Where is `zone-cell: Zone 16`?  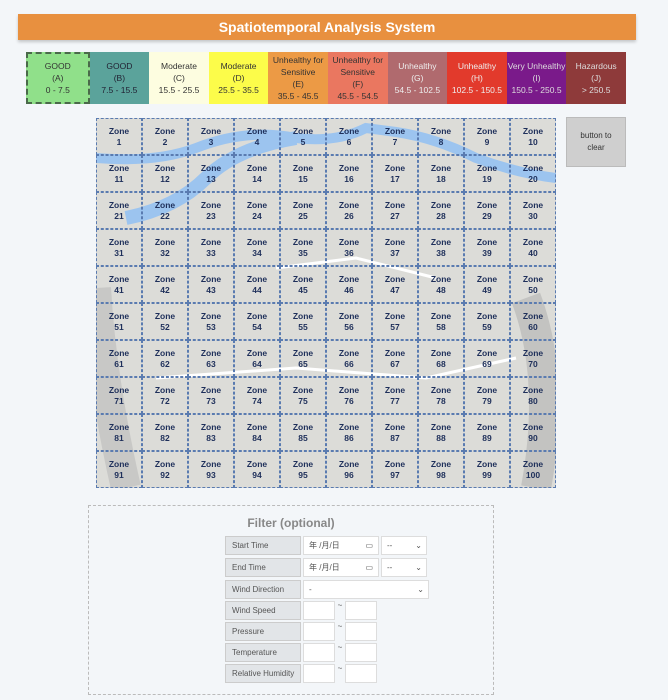 zone-cell: Zone 16 is located at coordinates (349, 173).